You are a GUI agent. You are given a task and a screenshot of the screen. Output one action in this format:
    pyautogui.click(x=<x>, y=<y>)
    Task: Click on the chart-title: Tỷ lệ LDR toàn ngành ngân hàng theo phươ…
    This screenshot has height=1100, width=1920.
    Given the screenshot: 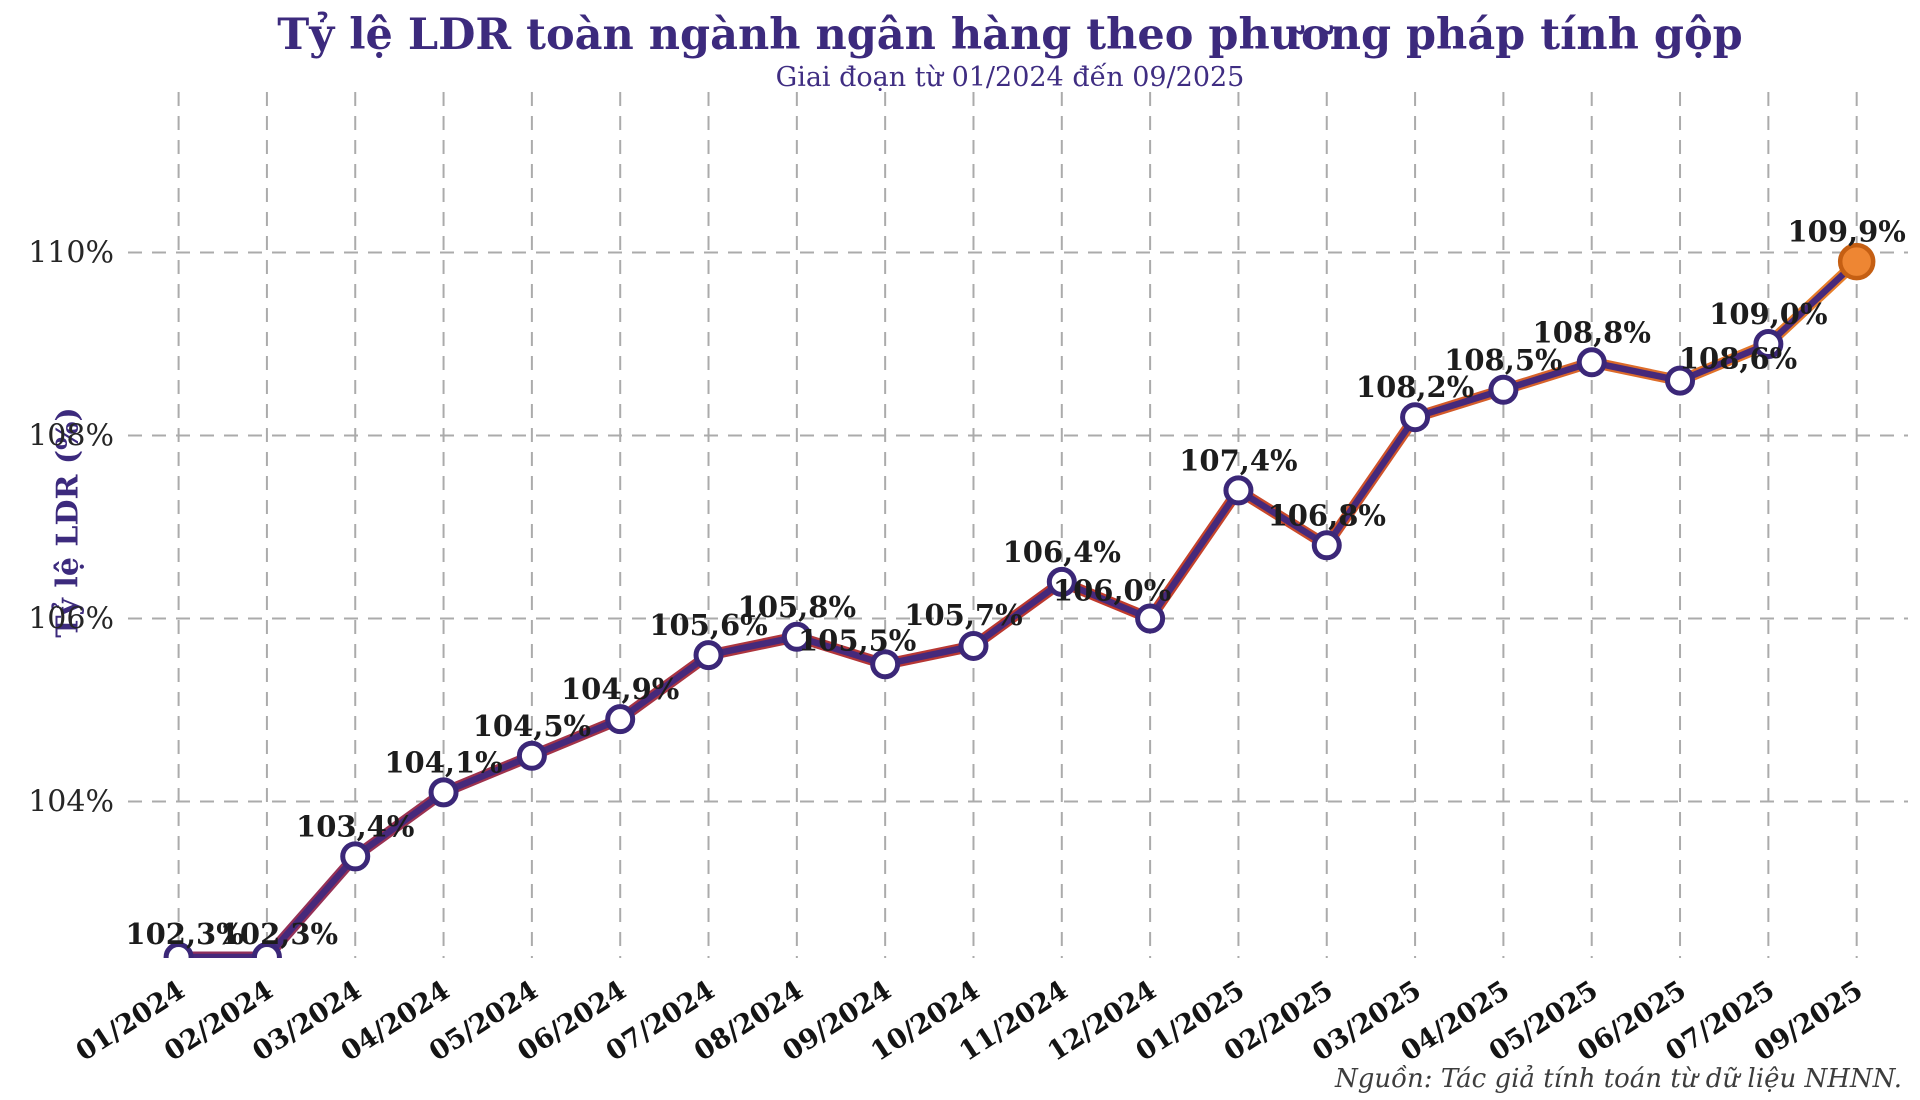 What is the action you would take?
    pyautogui.click(x=1010, y=35)
    